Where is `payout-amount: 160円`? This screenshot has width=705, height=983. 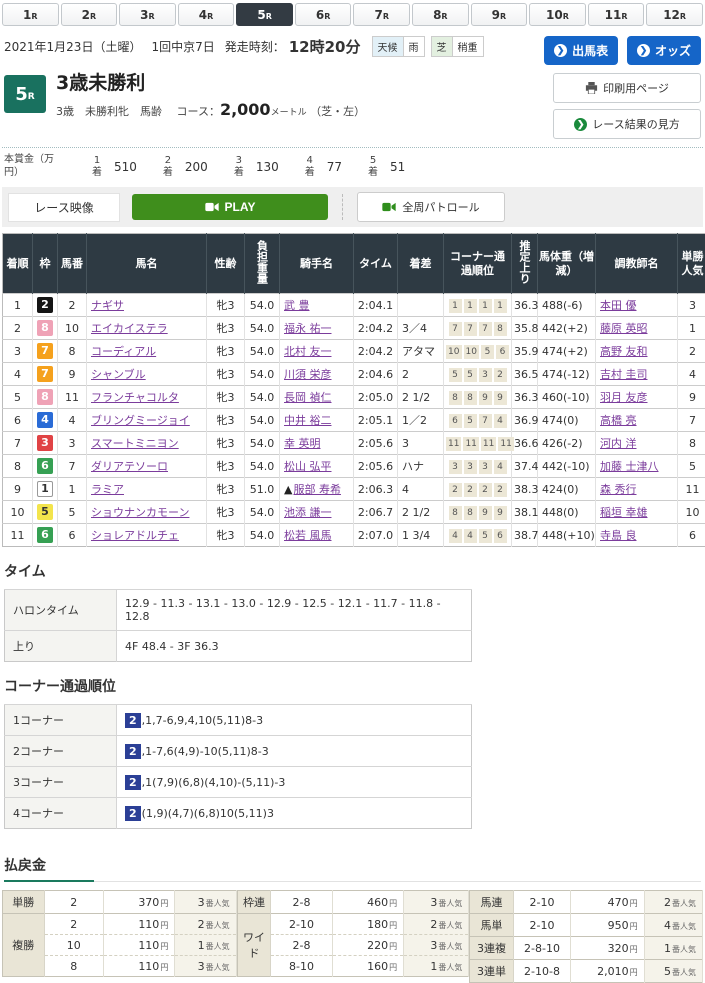
payout-amount: 160円 is located at coordinates (367, 966).